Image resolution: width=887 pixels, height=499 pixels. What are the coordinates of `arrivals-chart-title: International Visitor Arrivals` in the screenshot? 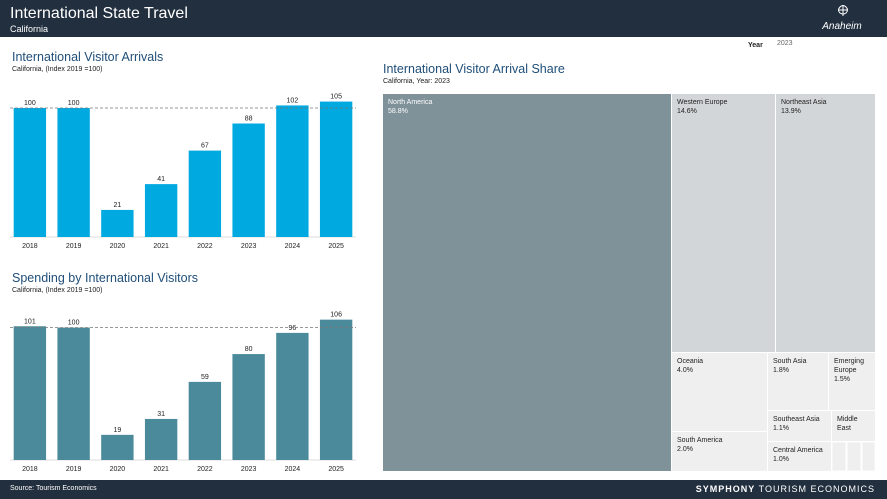 It's located at (88, 57).